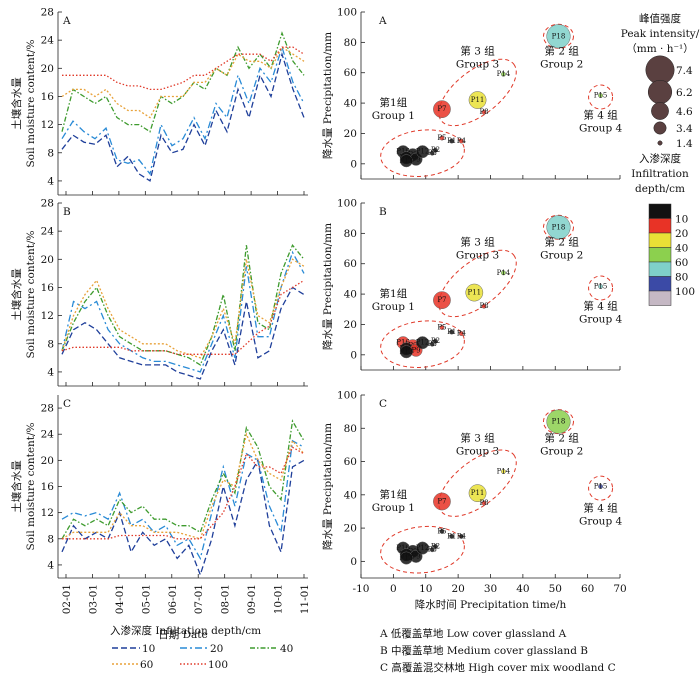 This screenshot has width=700, height=685. What do you see at coordinates (601, 96) in the screenshot?
I see `bubble-label-p15: P15` at bounding box center [601, 96].